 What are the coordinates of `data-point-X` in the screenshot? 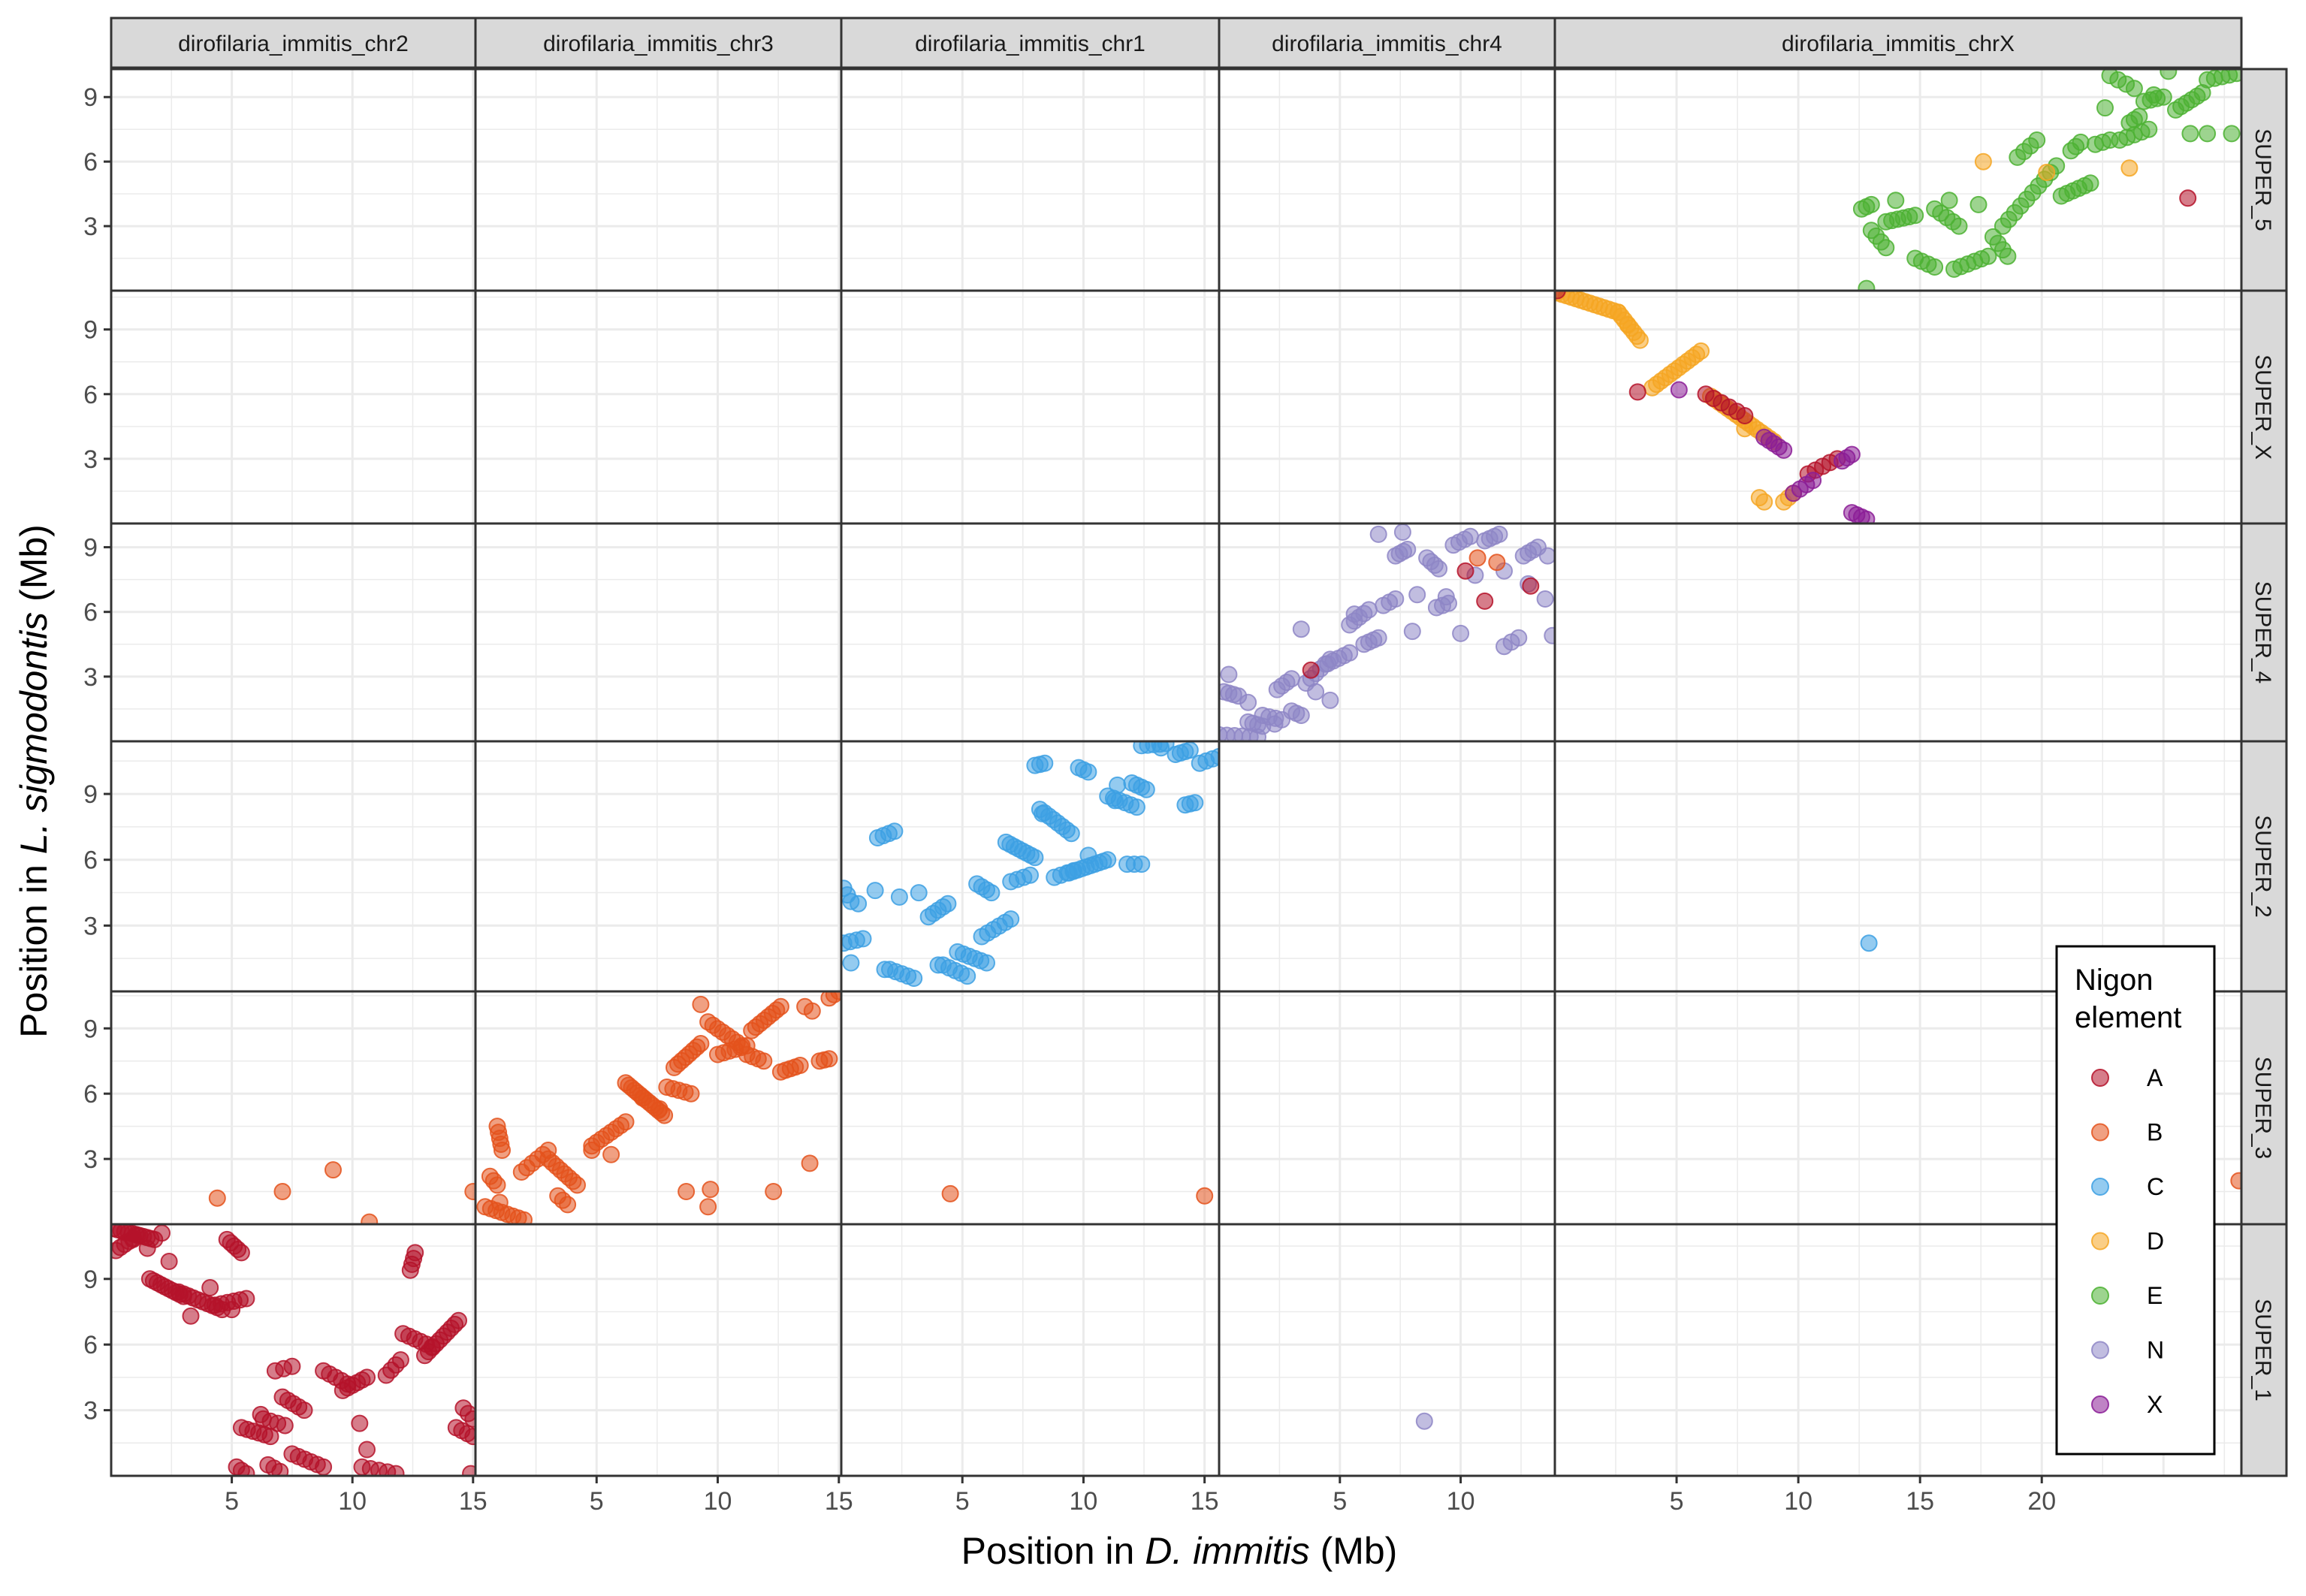 It's located at (1784, 450).